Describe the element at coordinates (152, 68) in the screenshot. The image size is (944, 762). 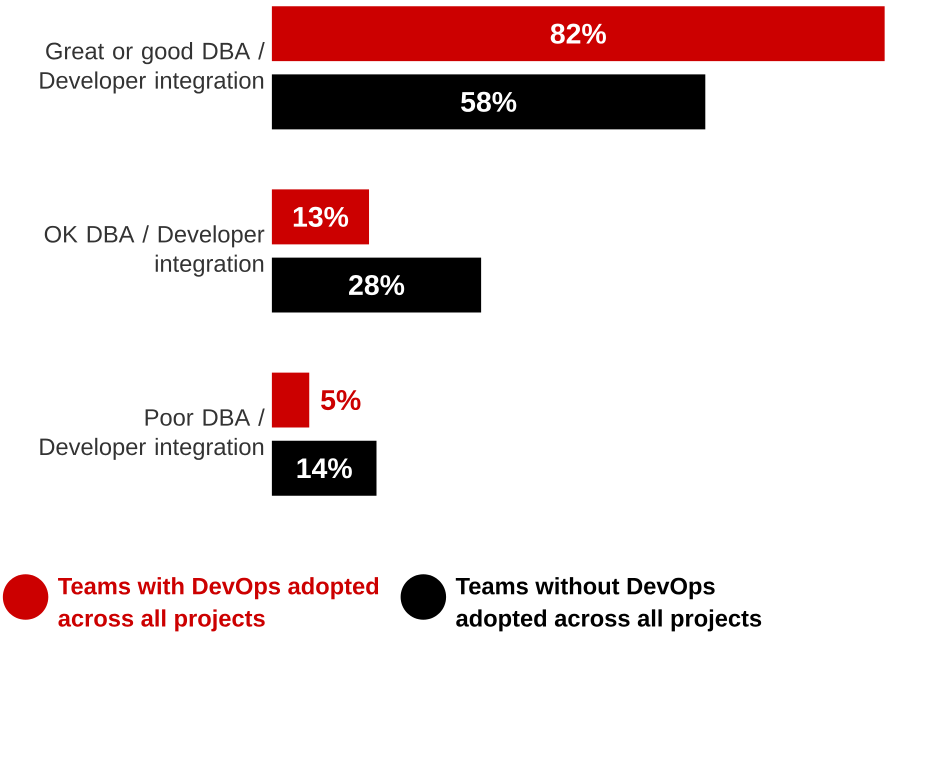
I see `y-tick-label: Great or good DBA / Developer integration` at that location.